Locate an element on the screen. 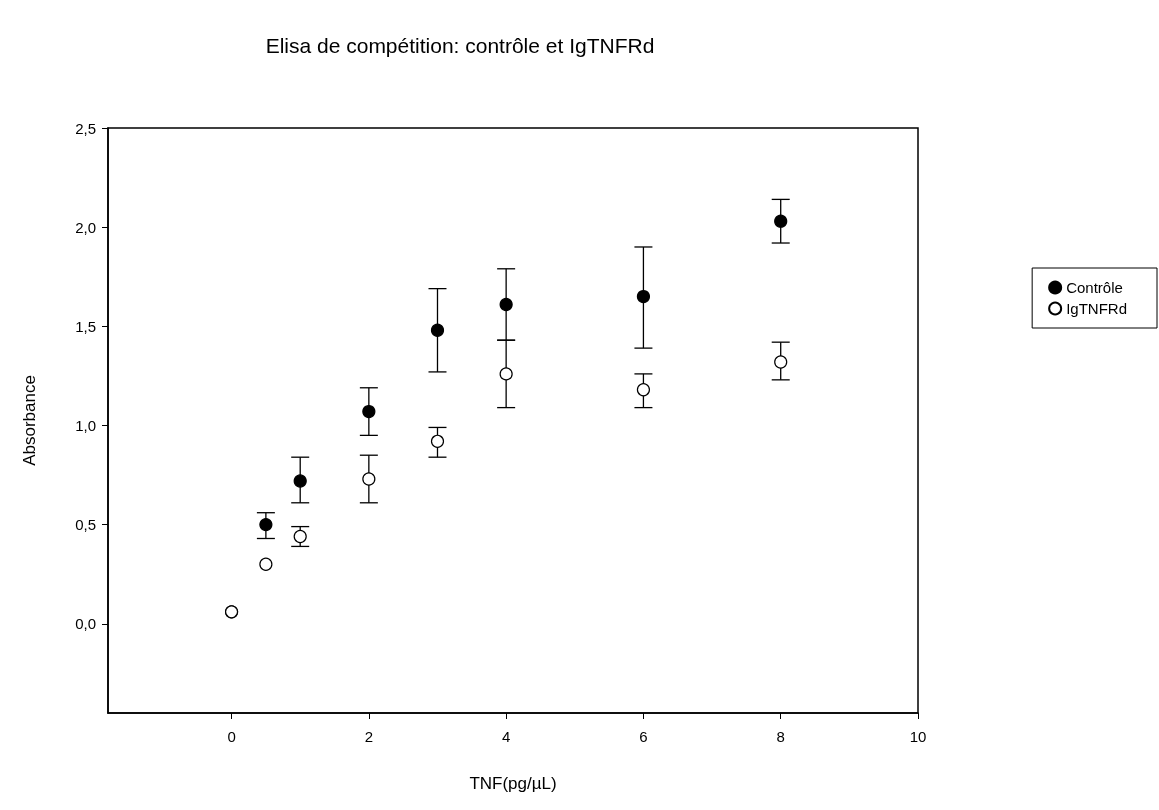  chart-title: Elisa de compétition: contrôle et IgTNFRd is located at coordinates (460, 45).